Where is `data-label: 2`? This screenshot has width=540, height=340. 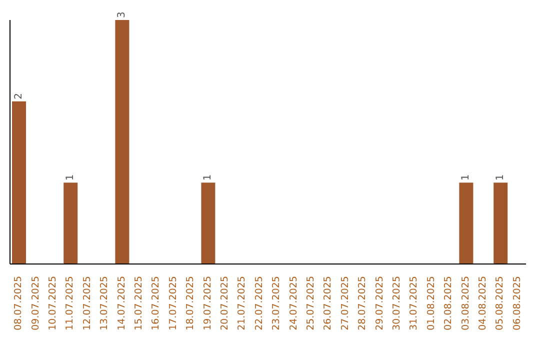 data-label: 2 is located at coordinates (19, 96).